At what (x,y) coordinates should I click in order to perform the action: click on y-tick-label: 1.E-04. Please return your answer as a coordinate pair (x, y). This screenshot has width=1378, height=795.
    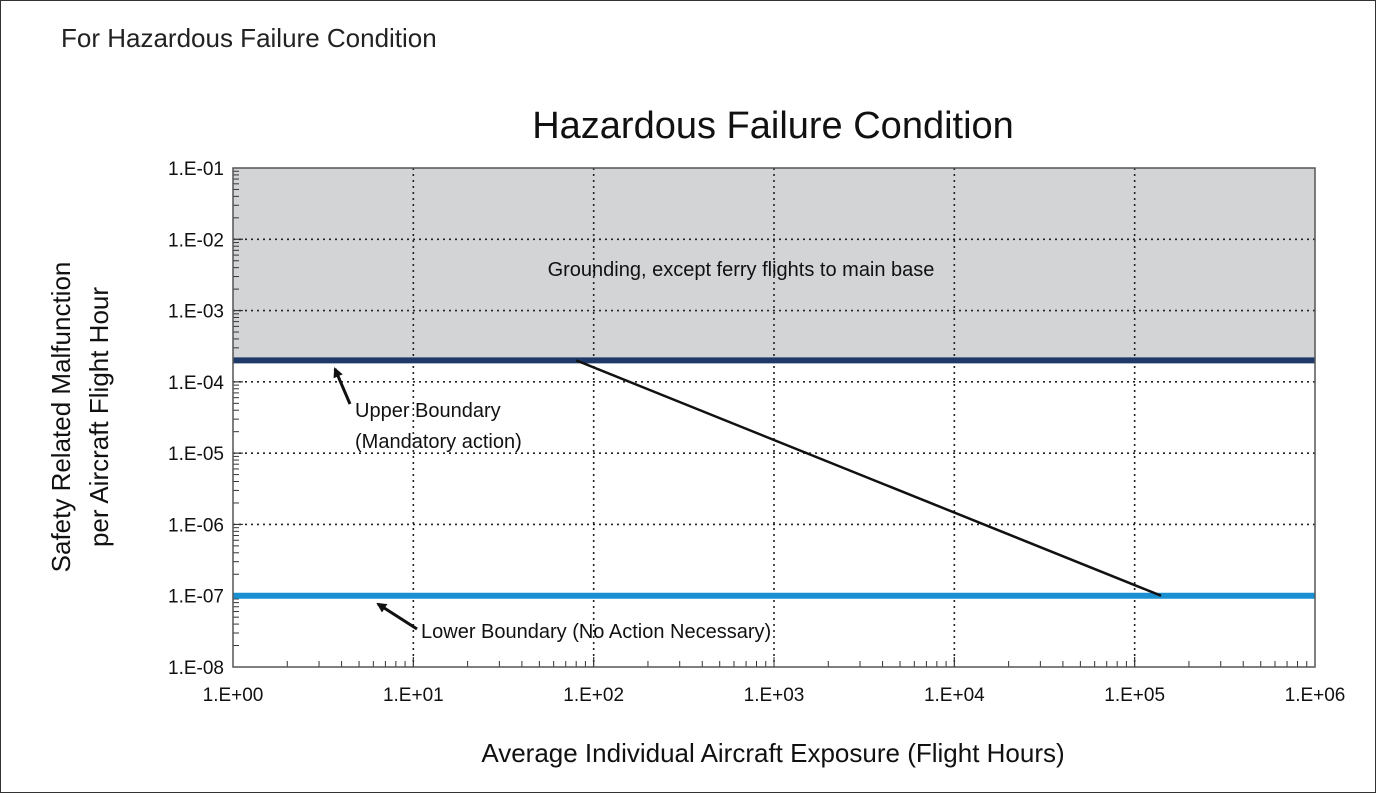
    Looking at the image, I should click on (196, 383).